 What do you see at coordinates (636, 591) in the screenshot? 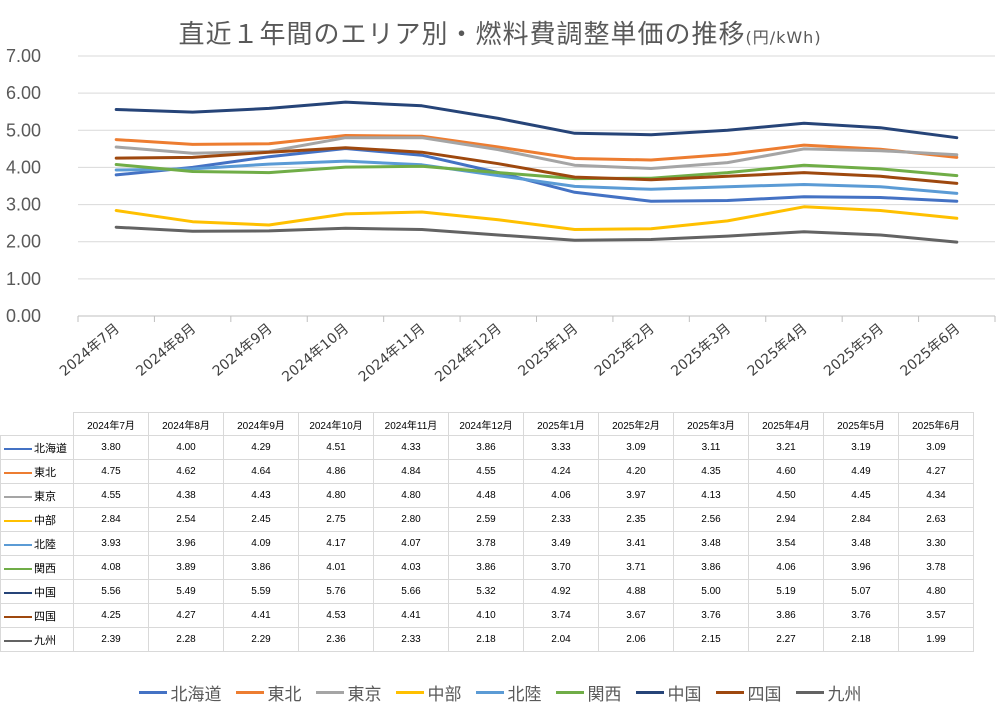
I see `table-cell: 4.88` at bounding box center [636, 591].